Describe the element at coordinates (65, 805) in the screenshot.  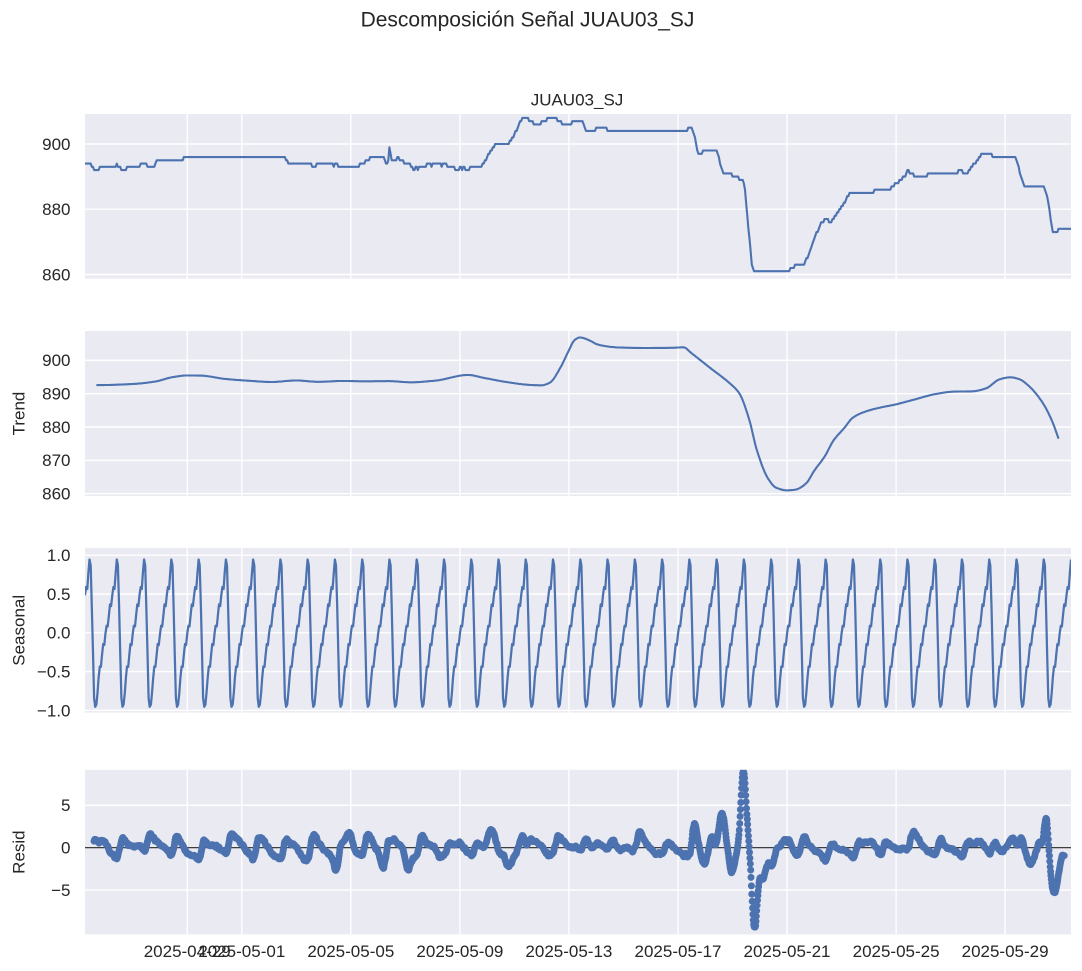
I see `svg-text: 5` at that location.